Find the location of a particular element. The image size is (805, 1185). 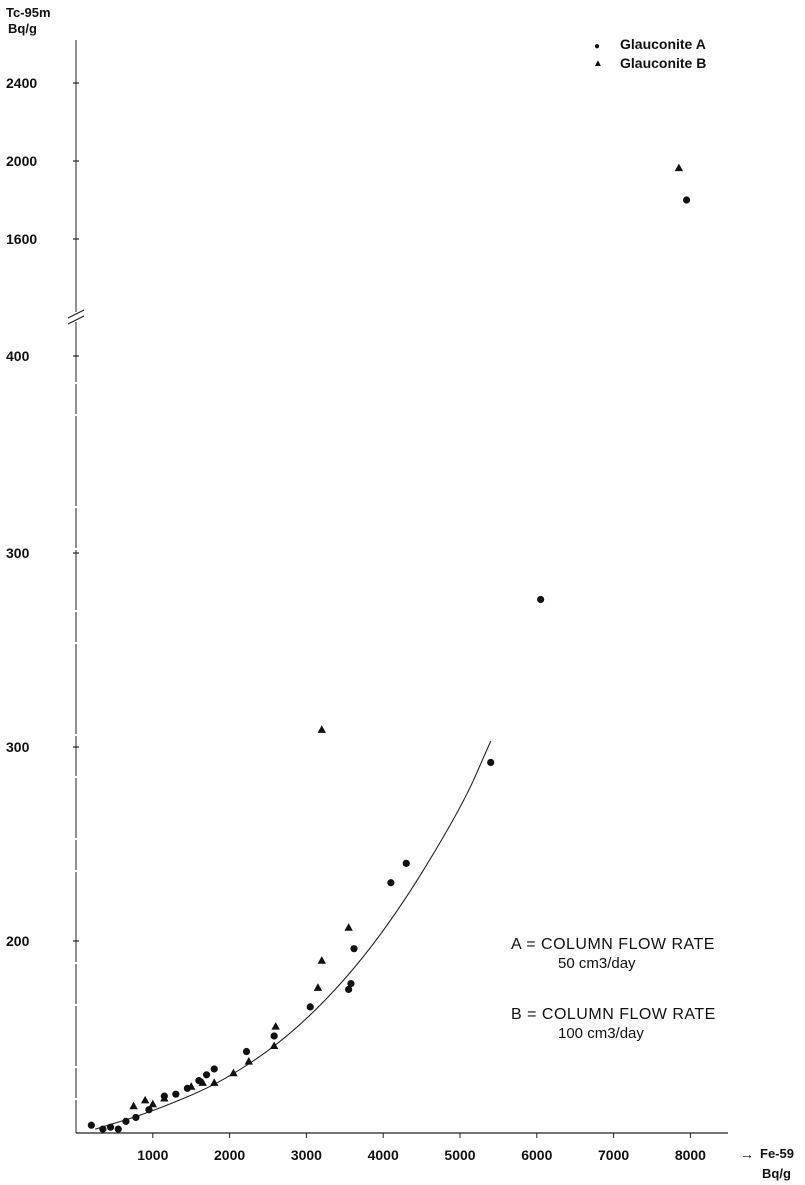

legend-entry-b: ▲ Glauconite B is located at coordinates (649, 63).